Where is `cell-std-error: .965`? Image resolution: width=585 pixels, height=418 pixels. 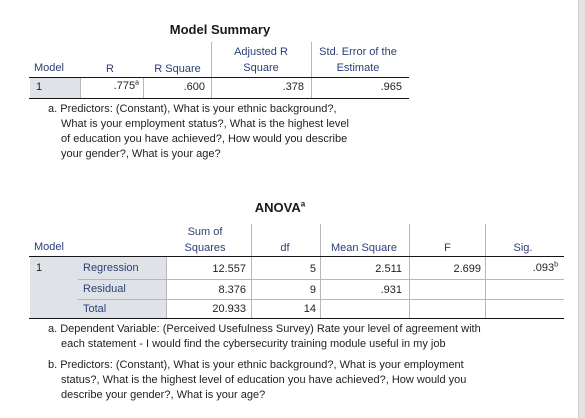
cell-std-error: .965 is located at coordinates (391, 87).